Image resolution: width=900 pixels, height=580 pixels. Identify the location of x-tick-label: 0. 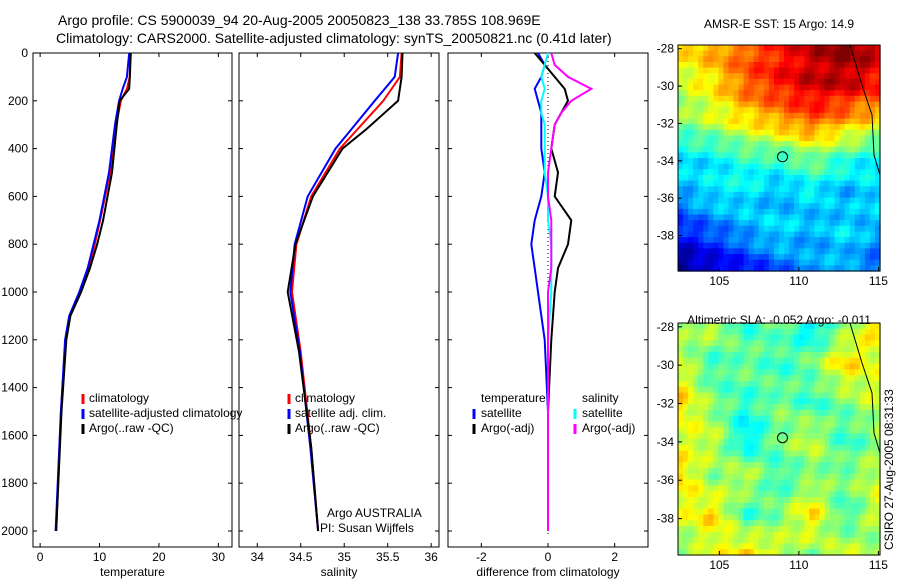
(40, 557).